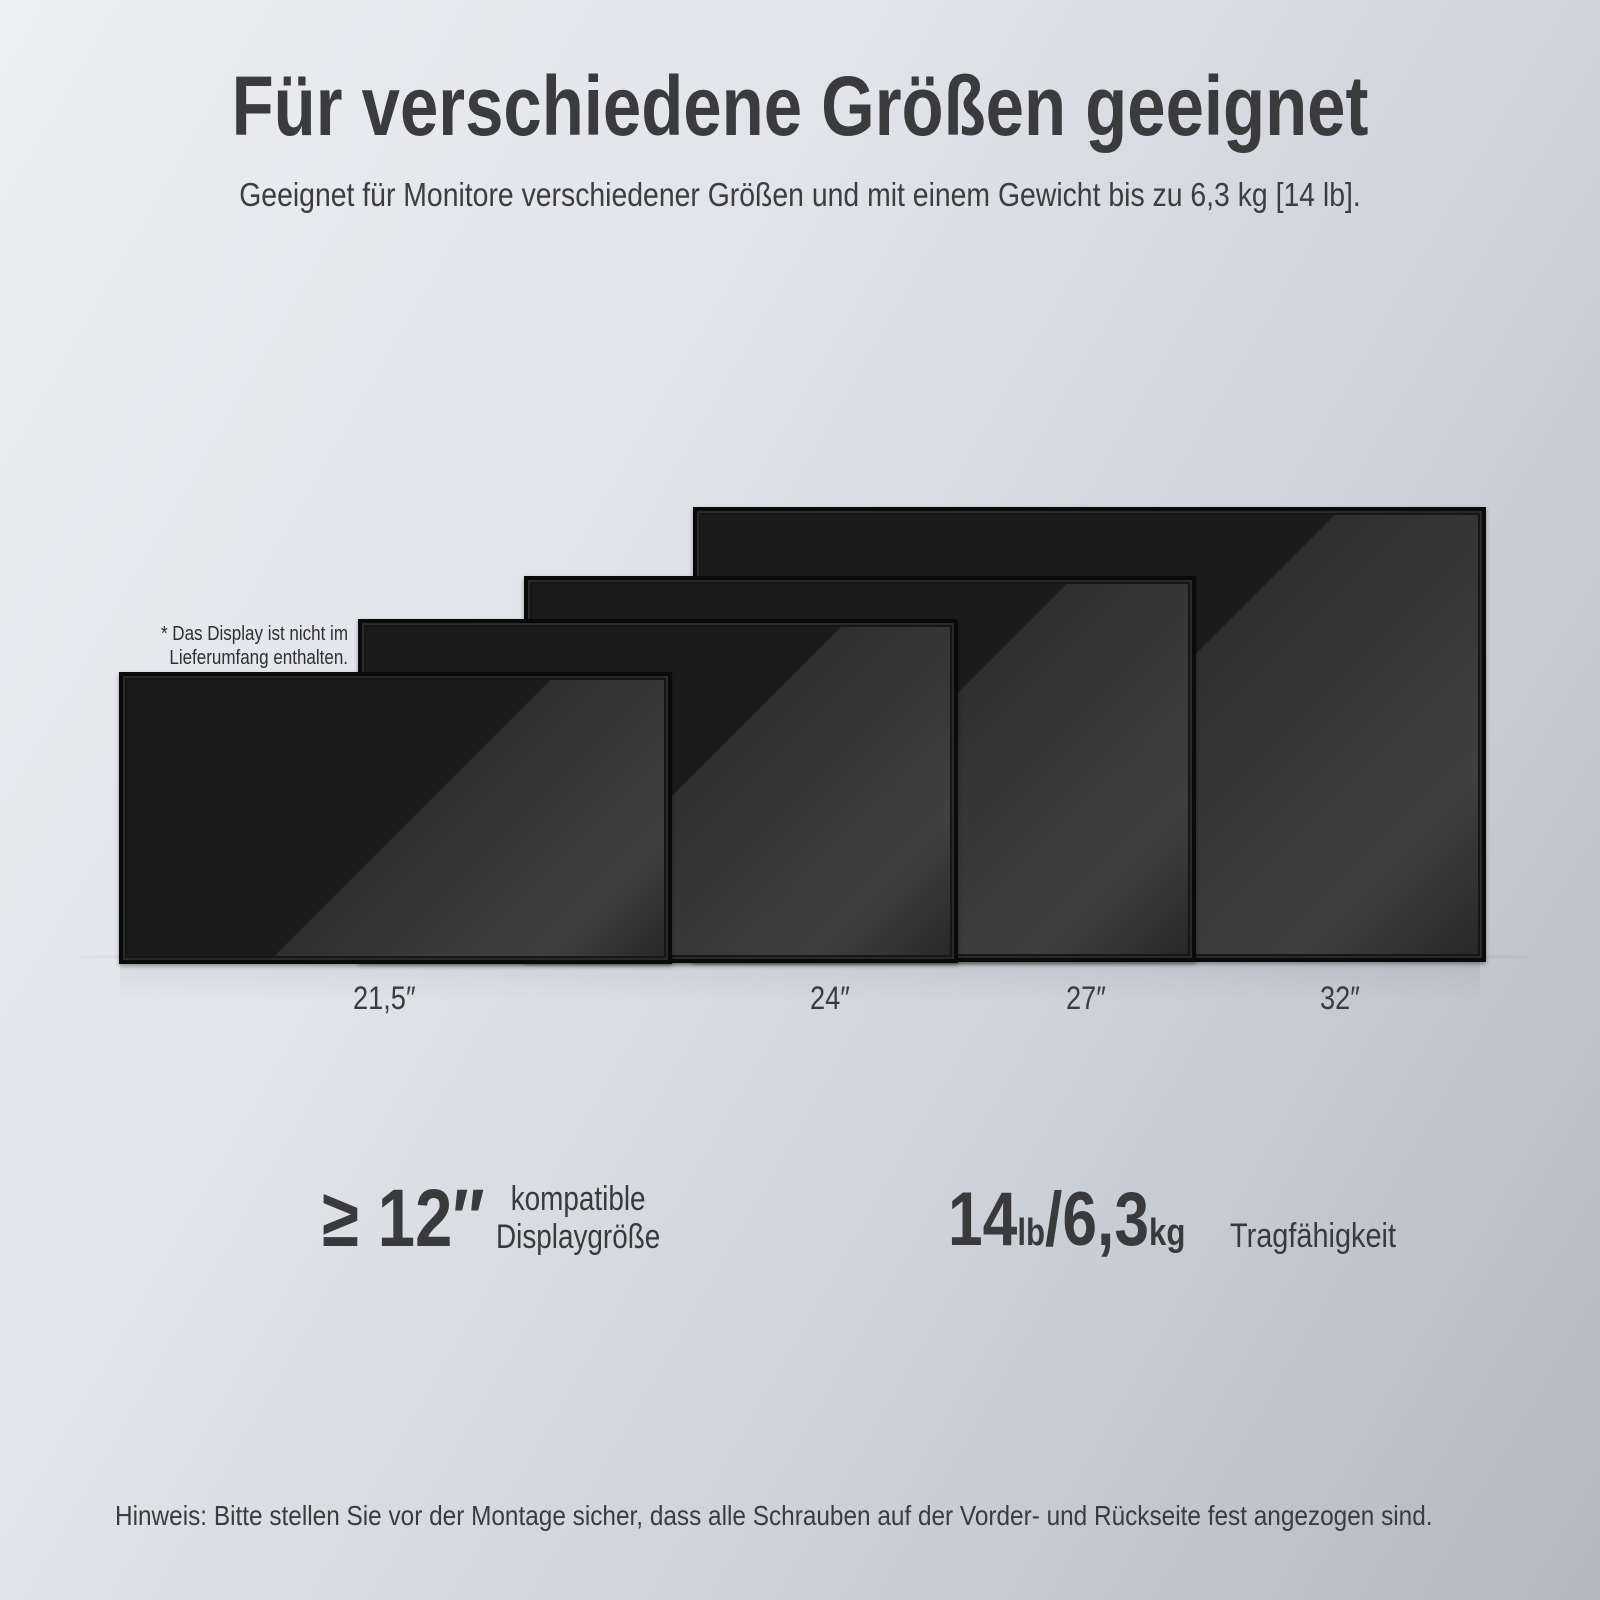  Describe the element at coordinates (258, 658) in the screenshot. I see `note-line-2: Lieferumfang enthalten.` at that location.